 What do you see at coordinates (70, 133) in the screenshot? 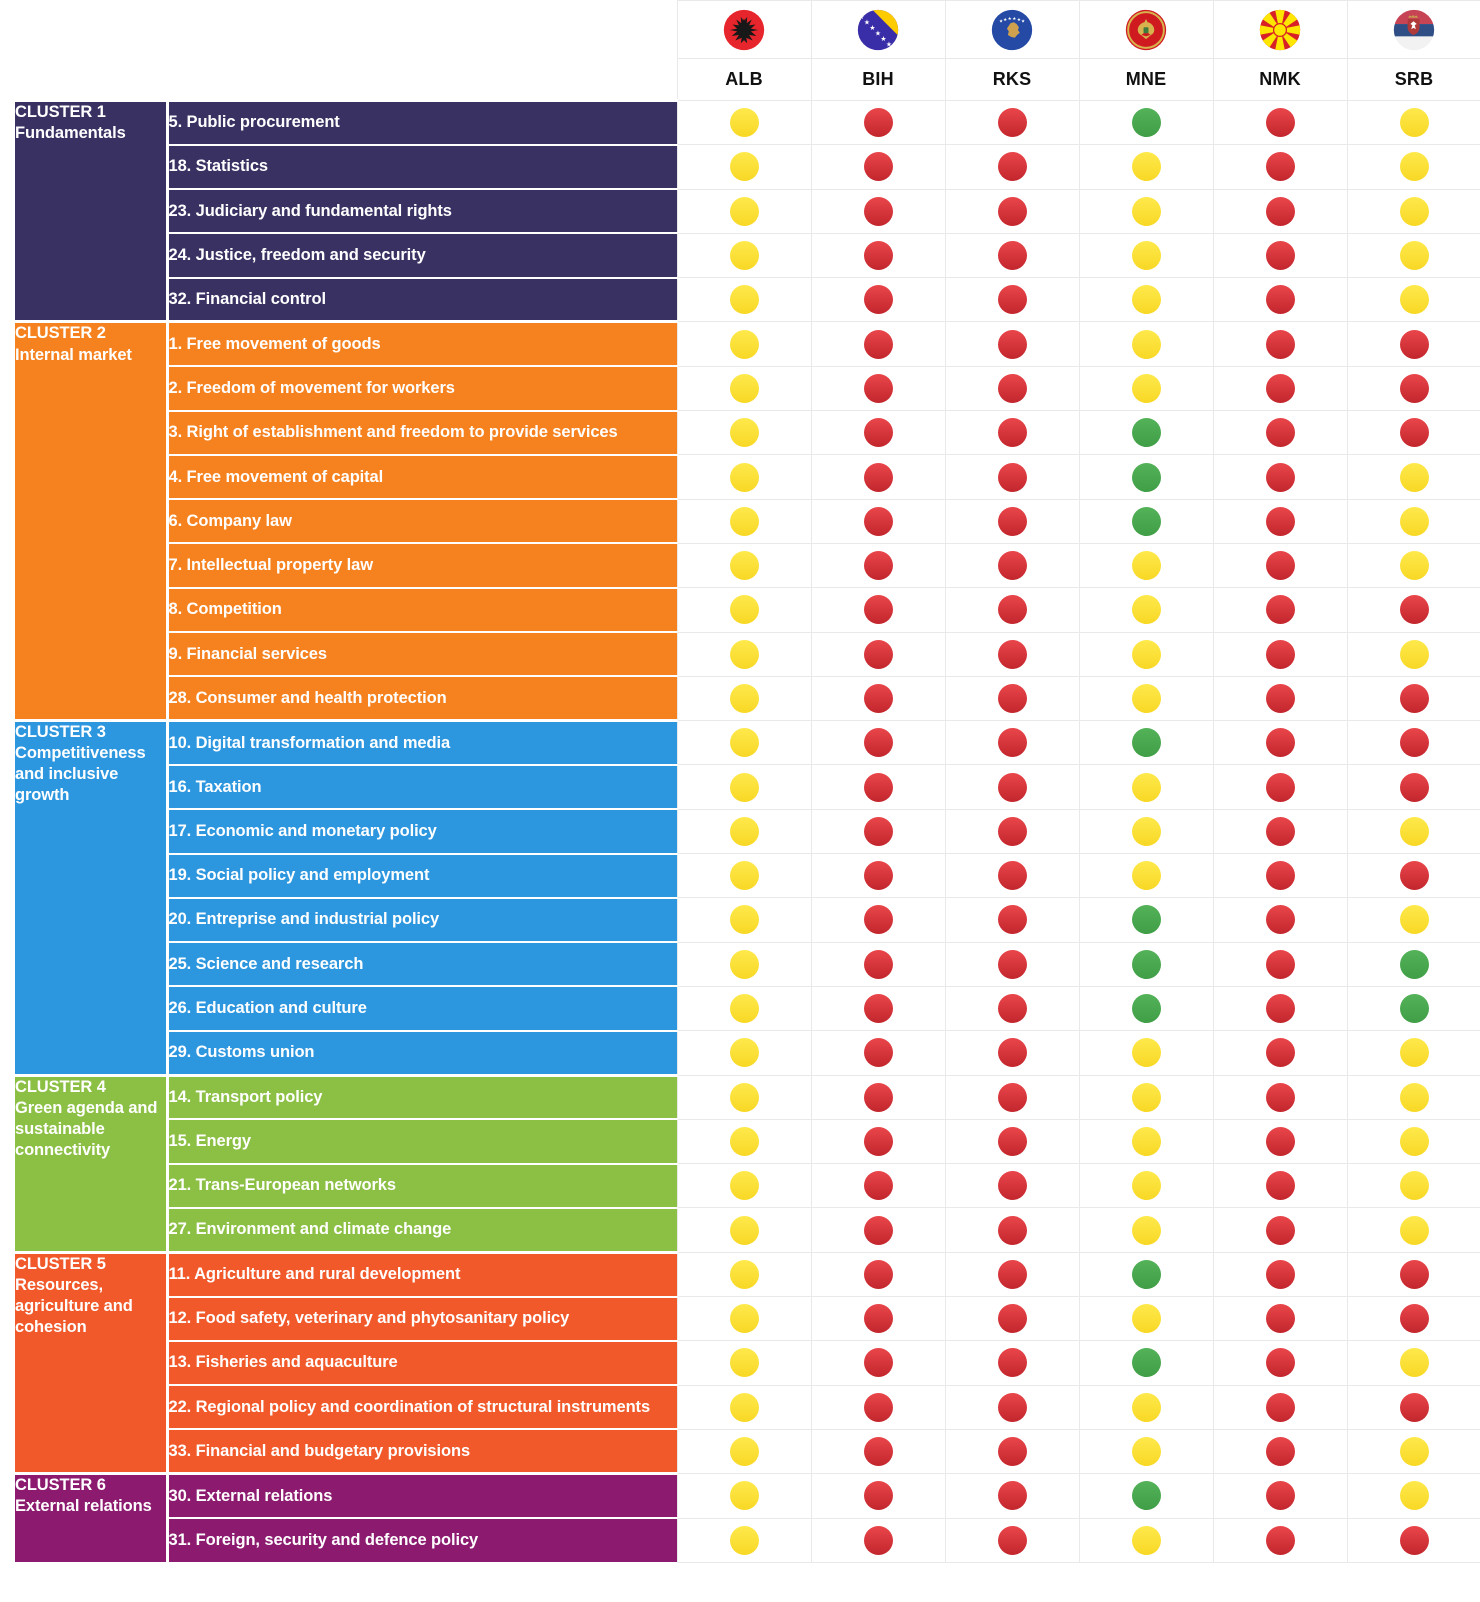
I see `cluster-subtitle: Fundamentals` at bounding box center [70, 133].